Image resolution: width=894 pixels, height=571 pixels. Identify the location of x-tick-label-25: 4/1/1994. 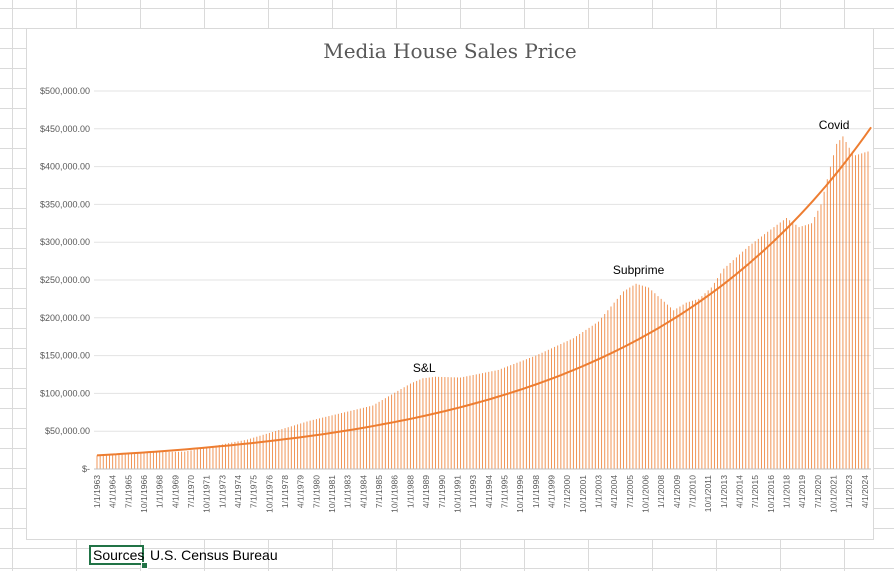
(489, 491).